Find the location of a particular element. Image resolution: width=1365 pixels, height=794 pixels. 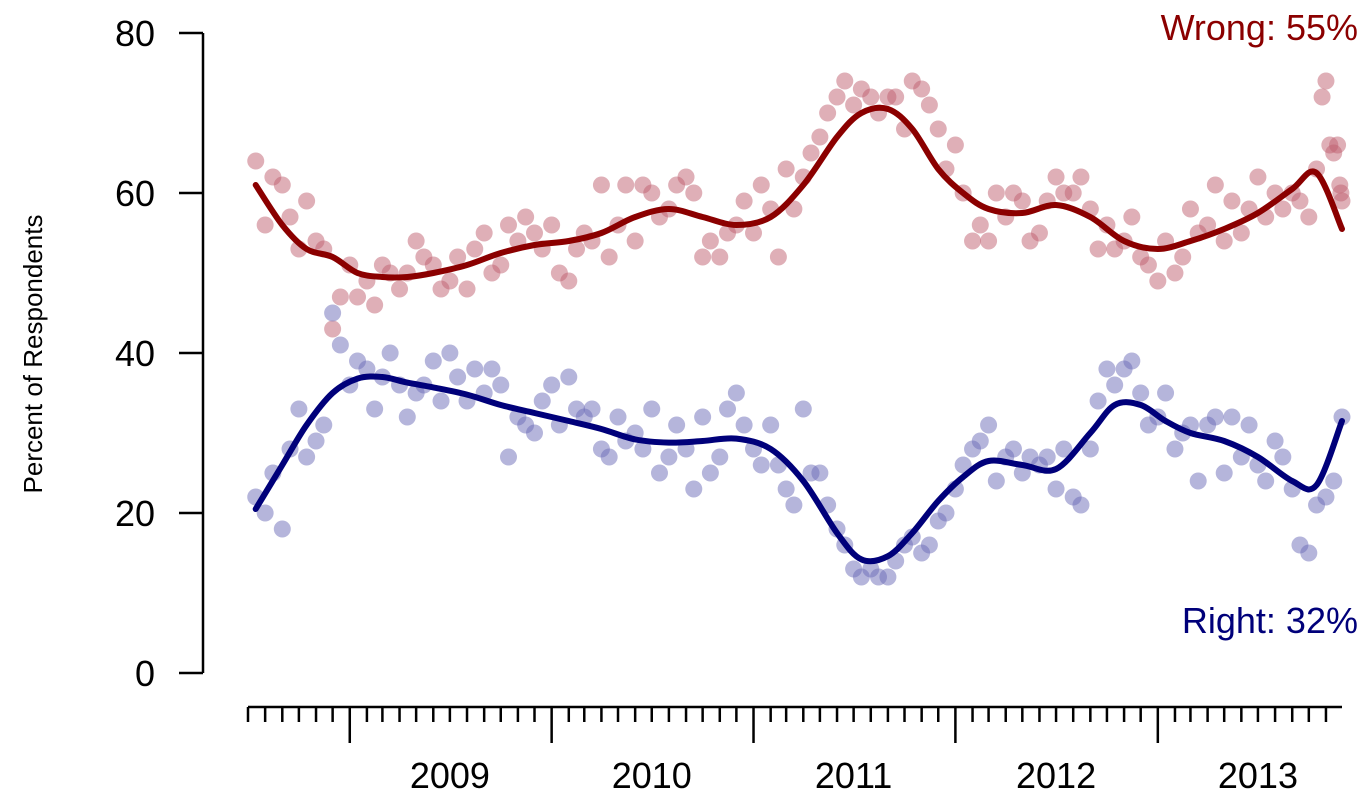

y-tick-label: 40 is located at coordinates (135, 353).